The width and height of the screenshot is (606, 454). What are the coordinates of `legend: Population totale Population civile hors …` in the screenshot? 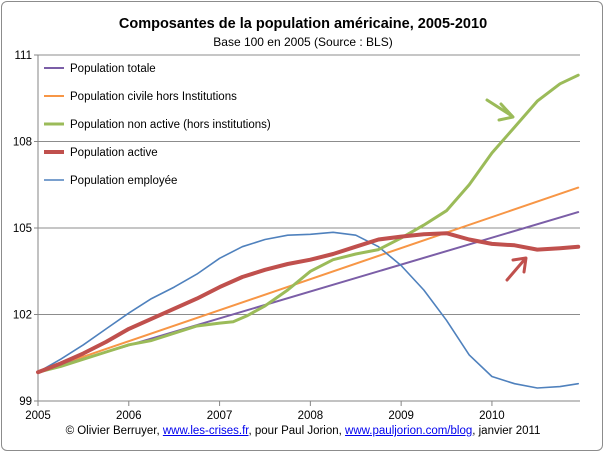 It's located at (157, 125).